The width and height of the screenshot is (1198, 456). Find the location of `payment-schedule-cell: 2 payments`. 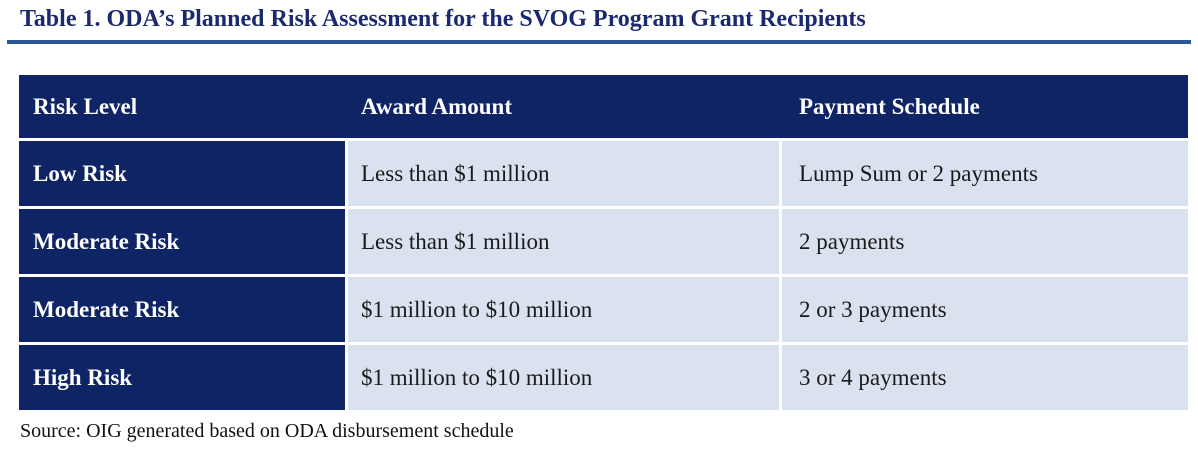

payment-schedule-cell: 2 payments is located at coordinates (985, 241).